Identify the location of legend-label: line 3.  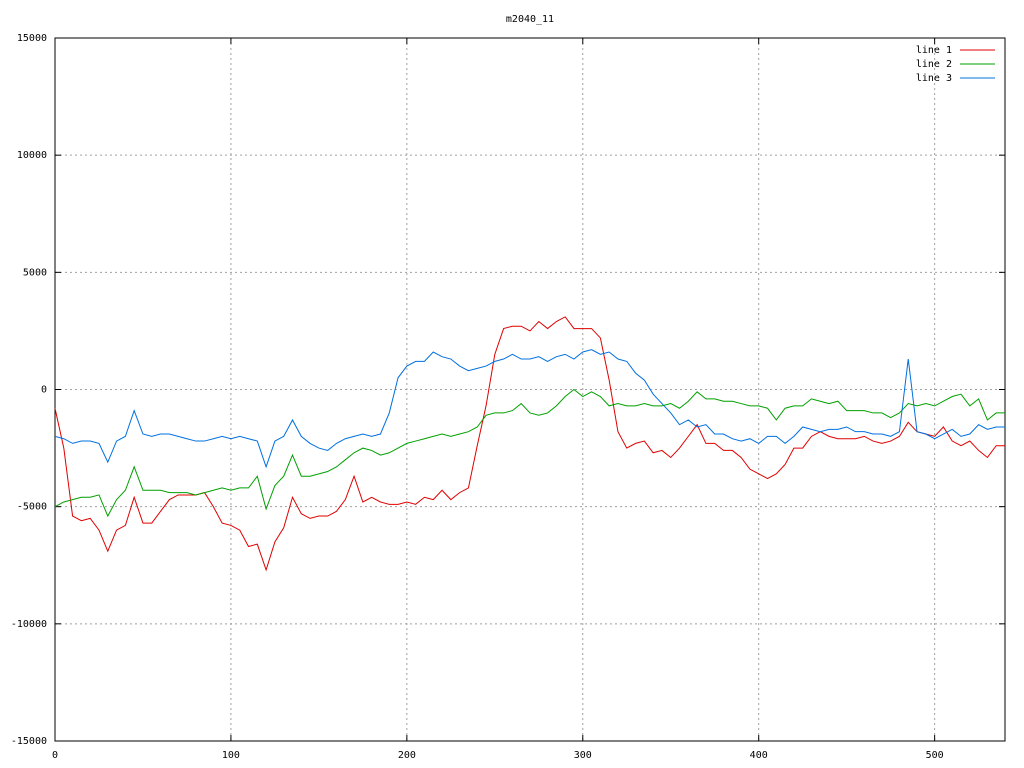
(934, 78).